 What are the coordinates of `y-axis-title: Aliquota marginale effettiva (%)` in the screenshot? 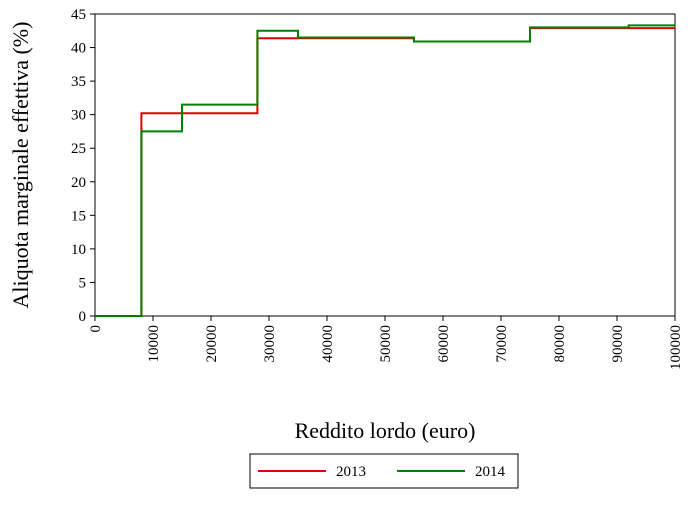 It's located at (20, 165).